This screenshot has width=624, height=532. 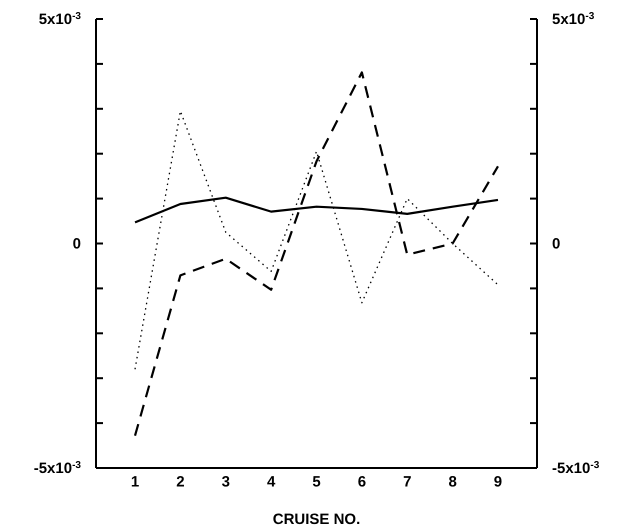 I want to click on x-tick-label: 8, so click(x=452, y=482).